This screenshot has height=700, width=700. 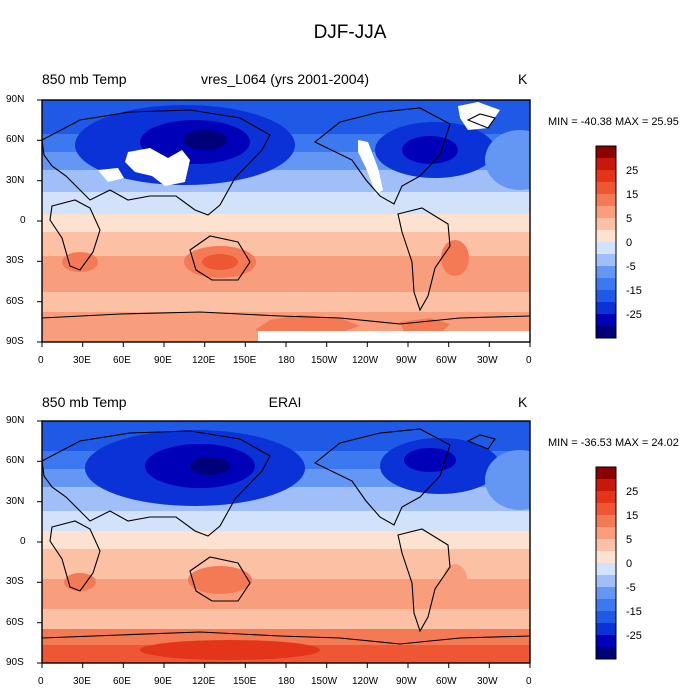 I want to click on panel1-lon-label-120e: 120E, so click(x=204, y=360).